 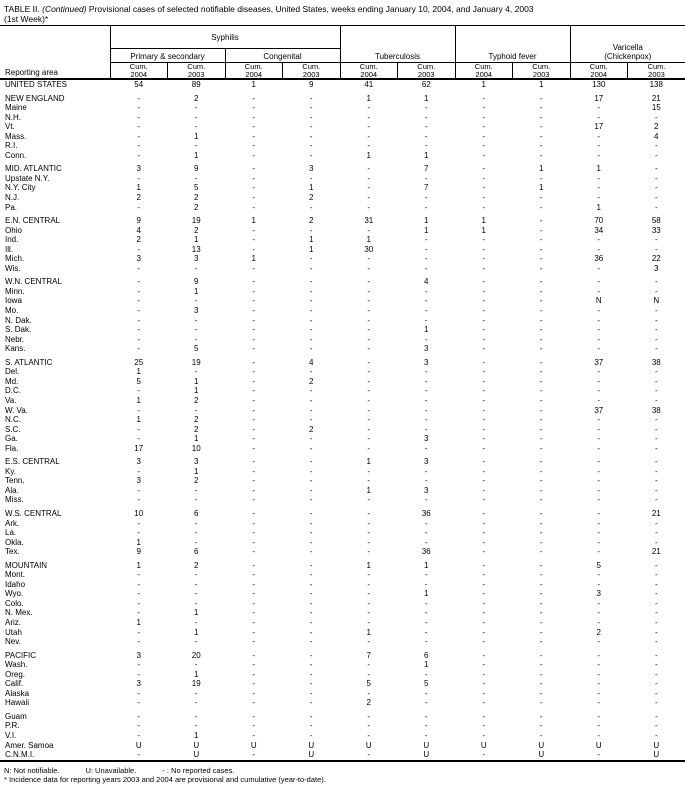 What do you see at coordinates (342, 430) in the screenshot?
I see `table-row: S.C. - 2 - 2 - - - - - -` at bounding box center [342, 430].